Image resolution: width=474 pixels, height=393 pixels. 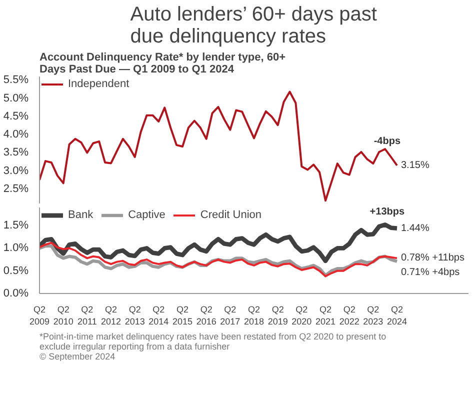 What do you see at coordinates (254, 26) in the screenshot?
I see `chart-title: Auto lenders’ 60+ days past due delinquency rates` at bounding box center [254, 26].